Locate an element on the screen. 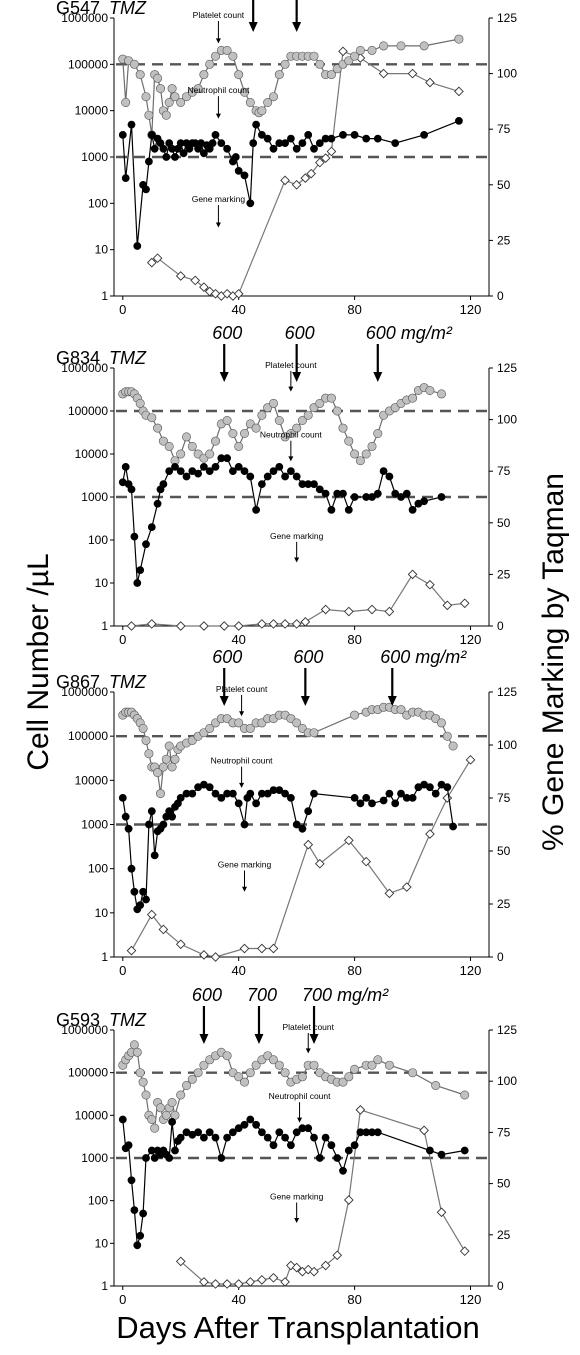  neutrophil-annotation-arrowhead is located at coordinates (242, 785).